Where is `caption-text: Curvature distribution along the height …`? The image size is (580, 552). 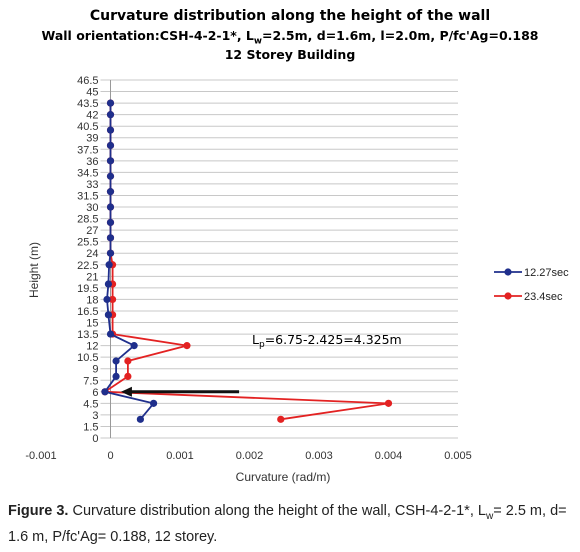
caption-text: Curvature distribution along the height … is located at coordinates (277, 511).